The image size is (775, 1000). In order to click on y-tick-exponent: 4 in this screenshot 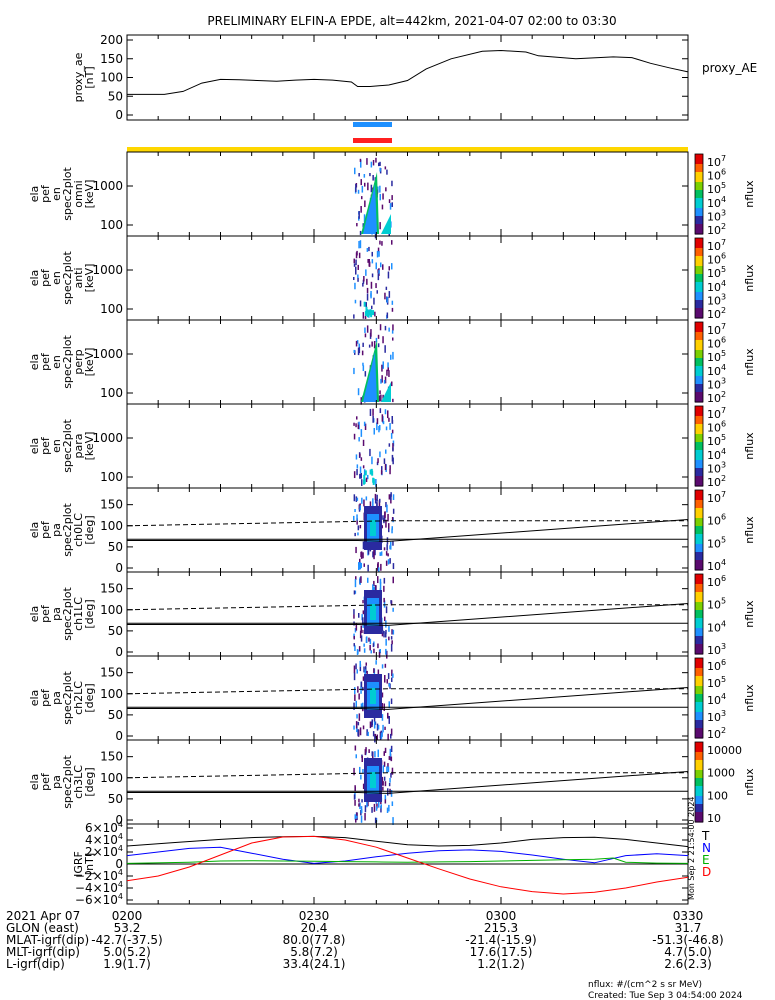, I will do `click(120, 884)`.